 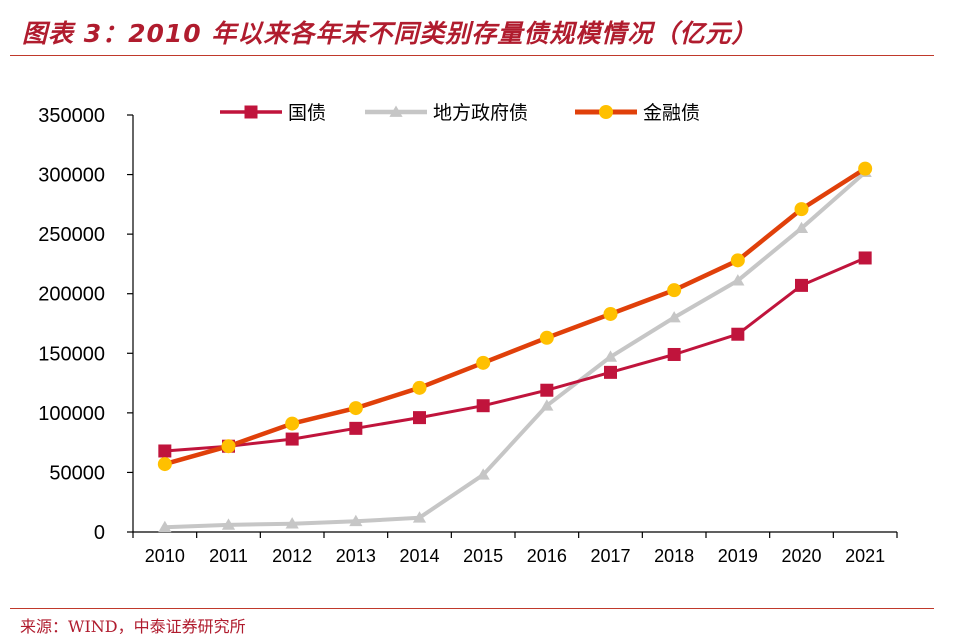 I want to click on y-tick-label: 100000, so click(x=71, y=414).